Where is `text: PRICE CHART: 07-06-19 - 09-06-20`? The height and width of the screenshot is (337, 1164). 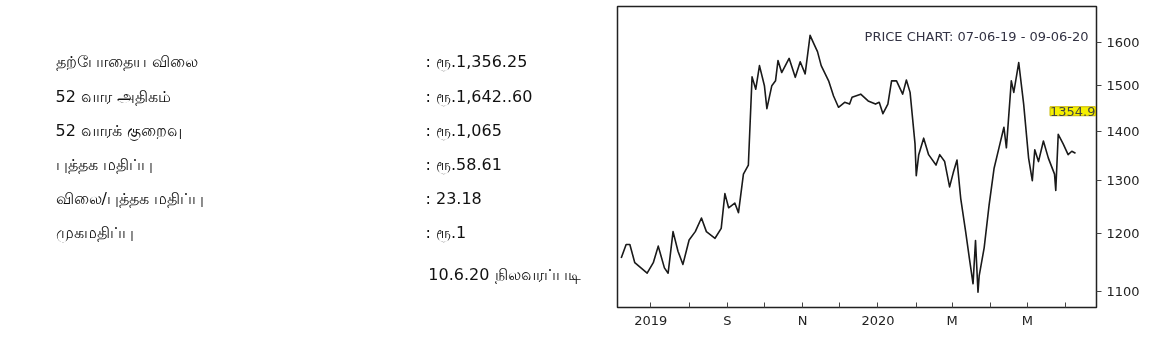
text: PRICE CHART: 07-06-19 - 09-06-20 is located at coordinates (976, 36).